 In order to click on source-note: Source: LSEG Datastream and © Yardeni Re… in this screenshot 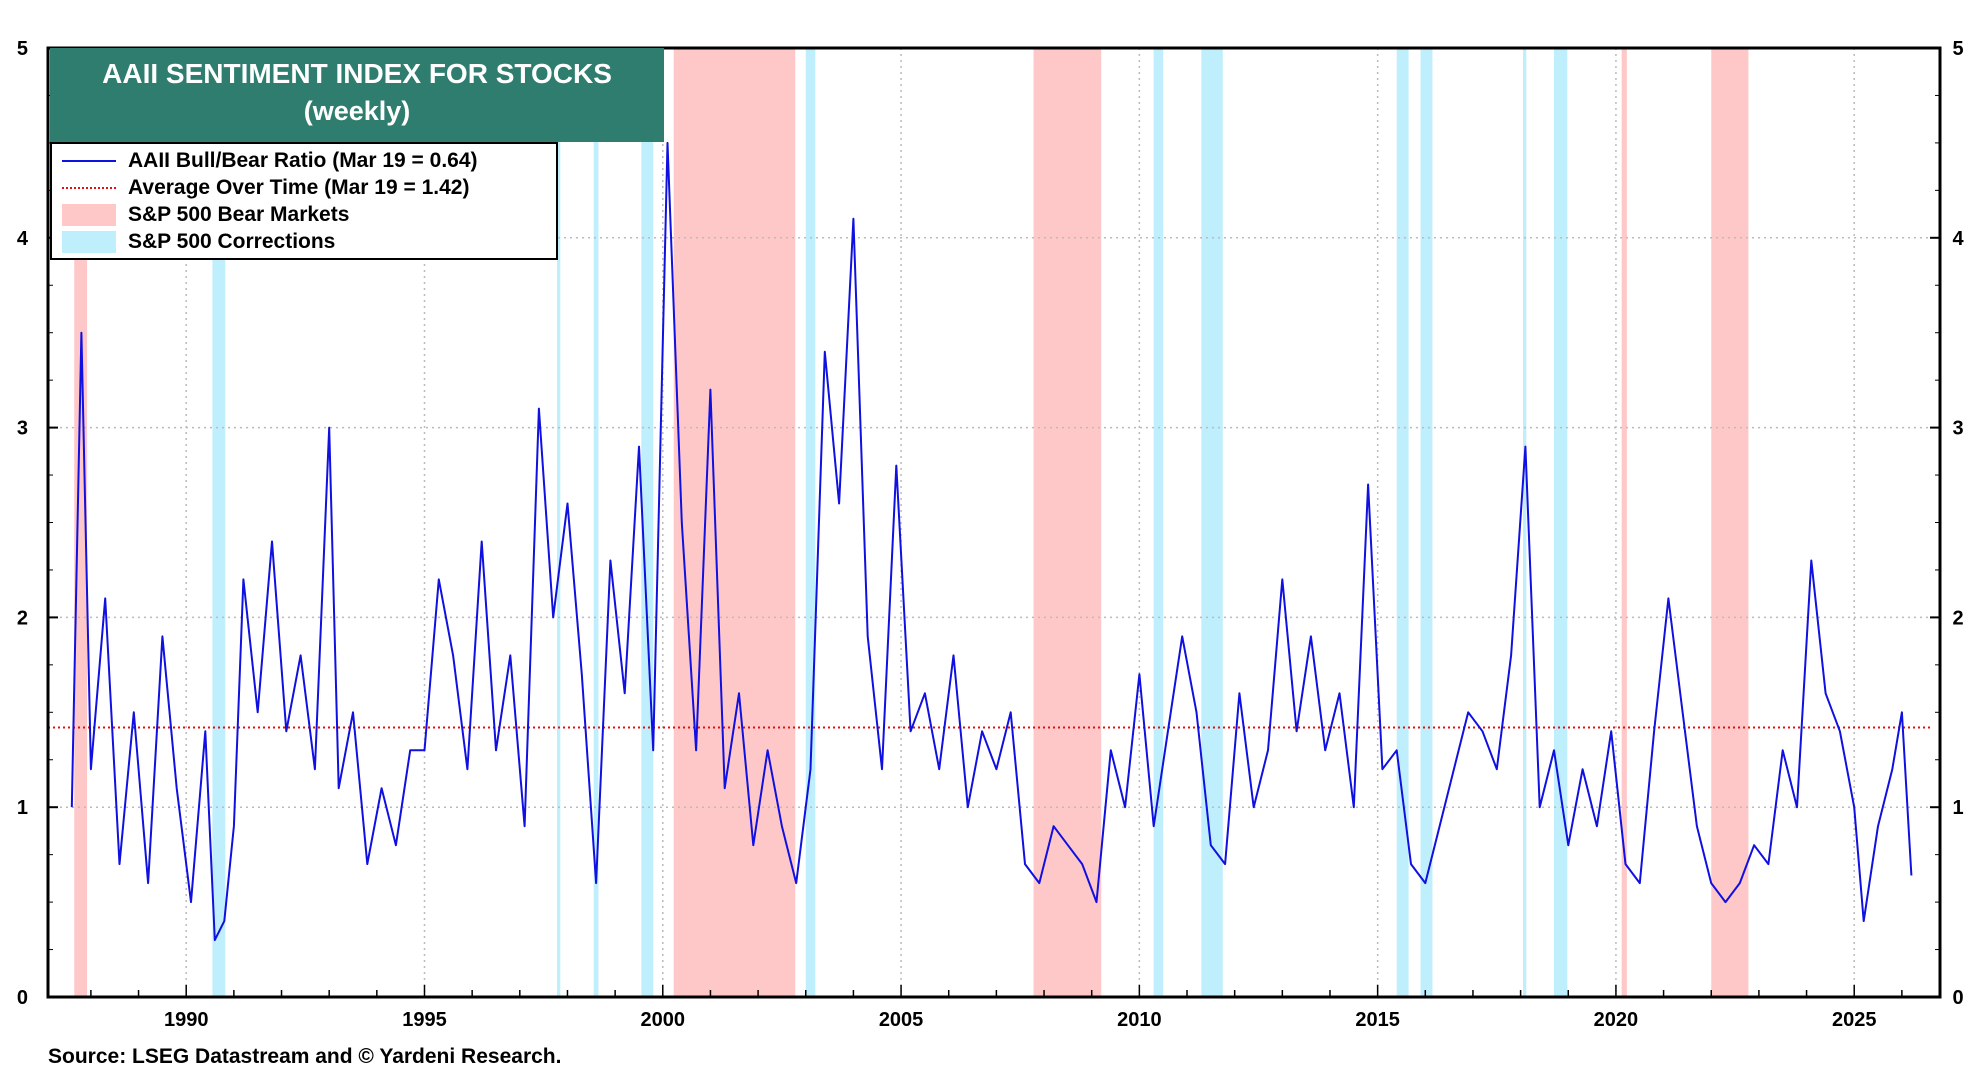, I will do `click(305, 1056)`.